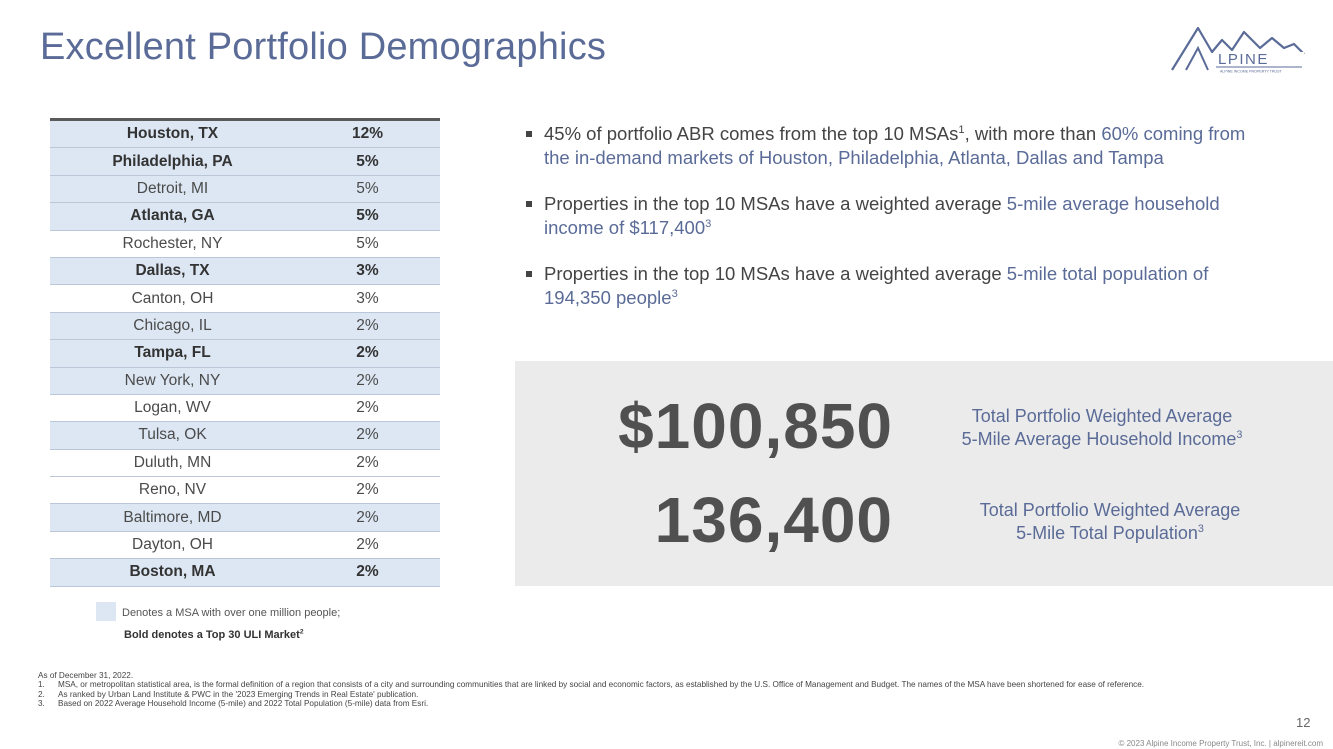 Image resolution: width=1333 pixels, height=749 pixels. Describe the element at coordinates (1303, 722) in the screenshot. I see `page-number: 12` at that location.